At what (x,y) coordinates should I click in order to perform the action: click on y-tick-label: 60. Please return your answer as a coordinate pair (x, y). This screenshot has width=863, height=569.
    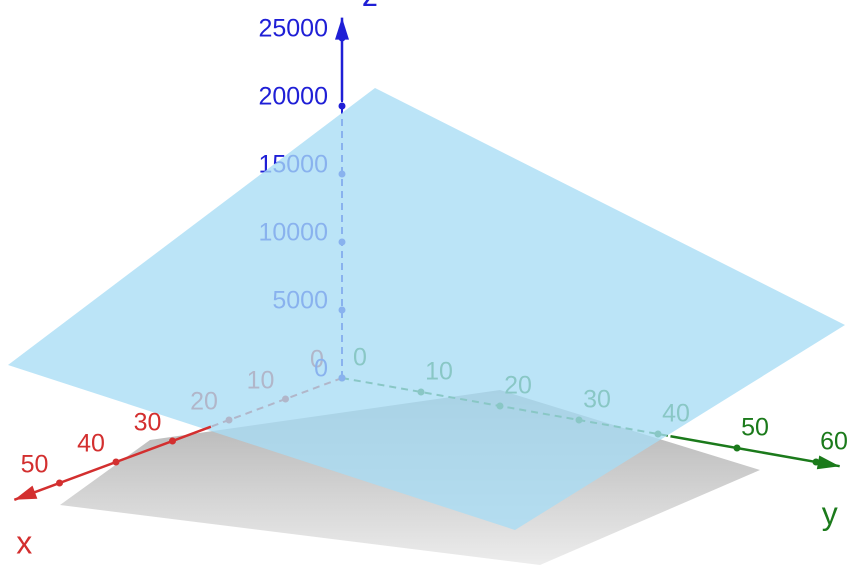
    Looking at the image, I should click on (834, 442).